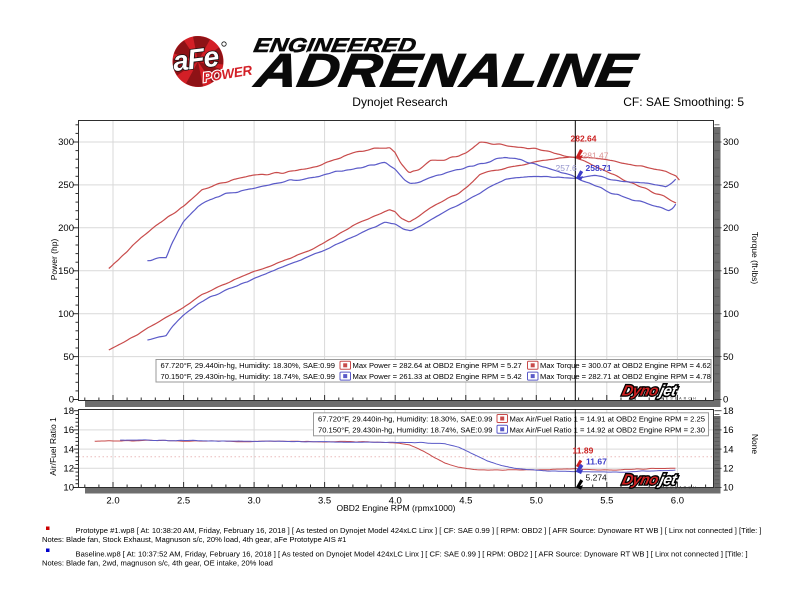 This screenshot has height=605, width=800. I want to click on svg-text: 4.5, so click(465, 501).